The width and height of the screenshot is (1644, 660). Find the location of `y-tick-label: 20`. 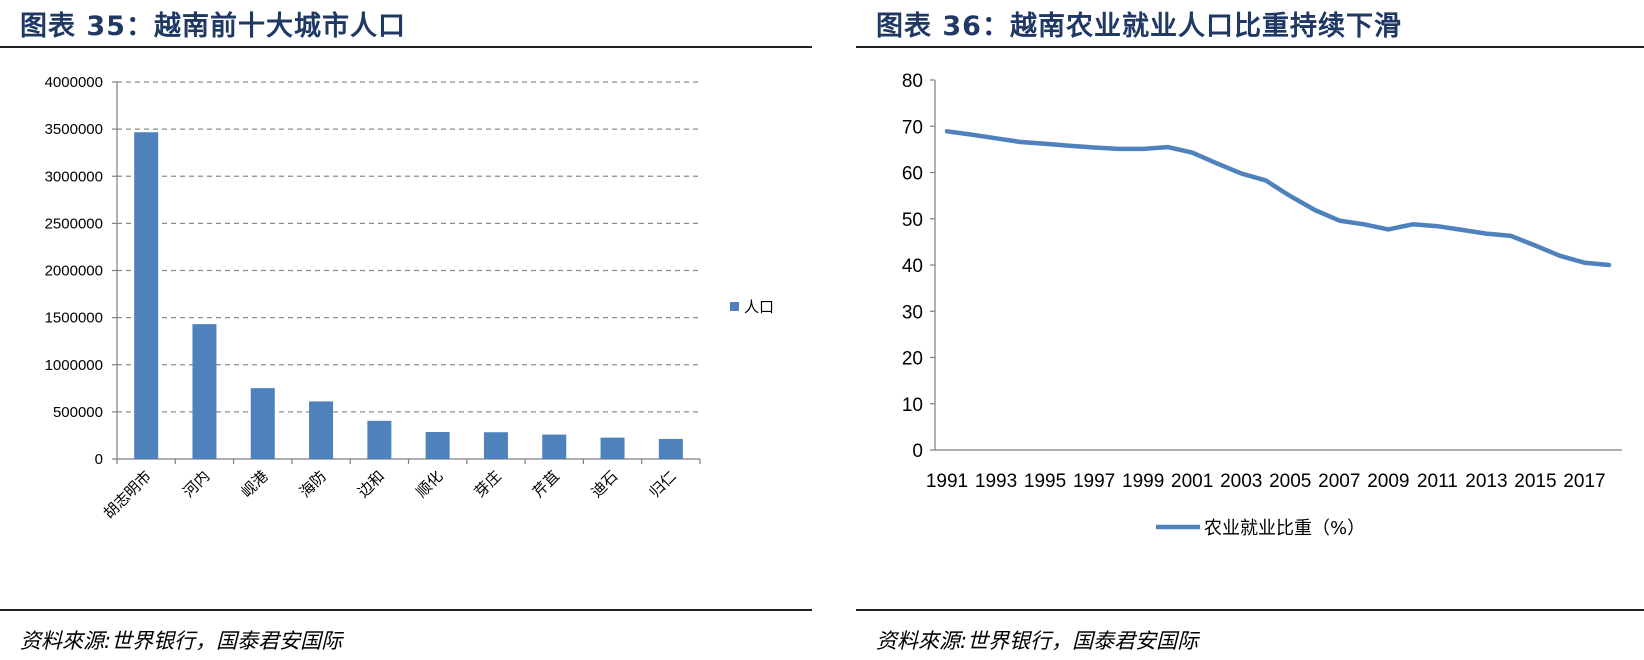

y-tick-label: 20 is located at coordinates (912, 359).